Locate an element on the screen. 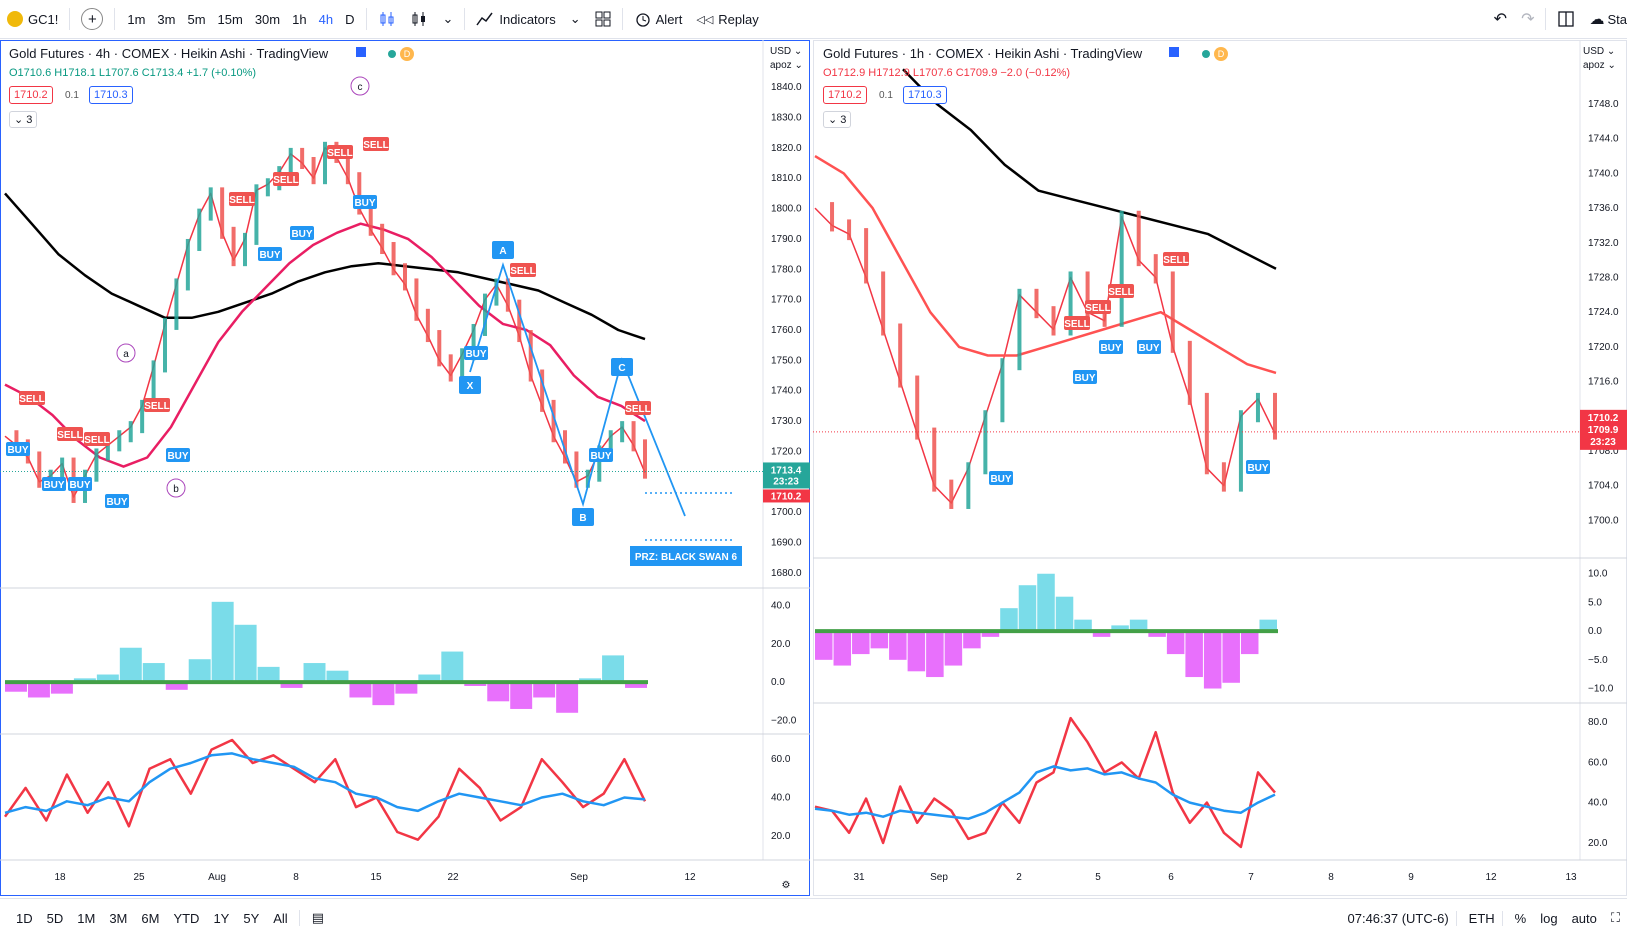 Image resolution: width=1627 pixels, height=937 pixels. hist-tick-label: 5.0 is located at coordinates (1595, 602).